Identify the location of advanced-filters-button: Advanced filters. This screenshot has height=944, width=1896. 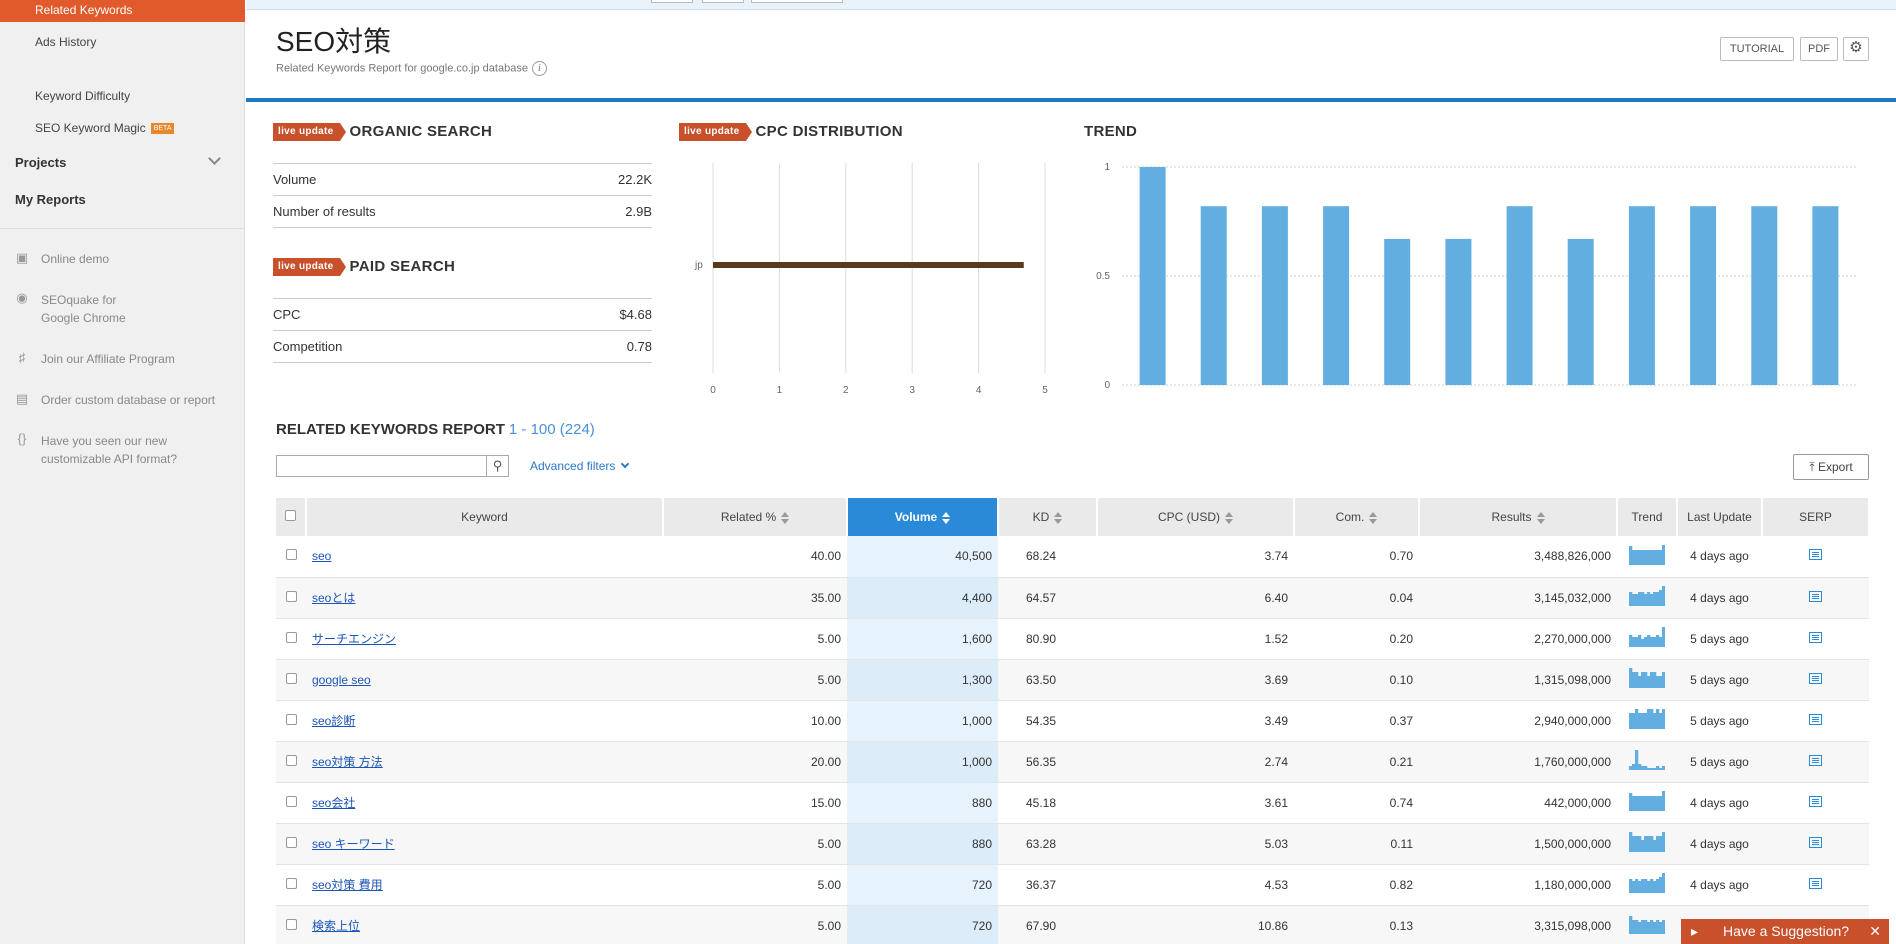
(580, 466).